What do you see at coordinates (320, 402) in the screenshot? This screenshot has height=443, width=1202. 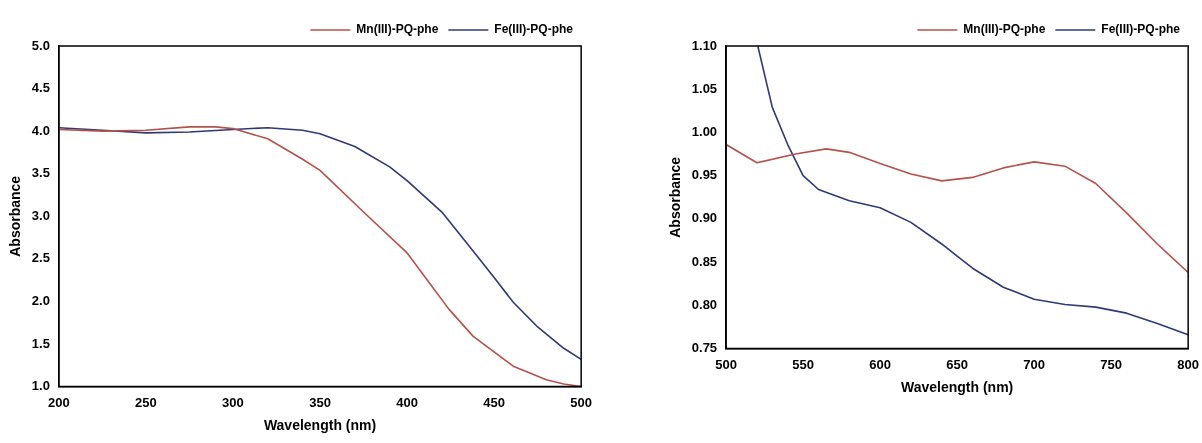 I see `x-tick-label: 350` at bounding box center [320, 402].